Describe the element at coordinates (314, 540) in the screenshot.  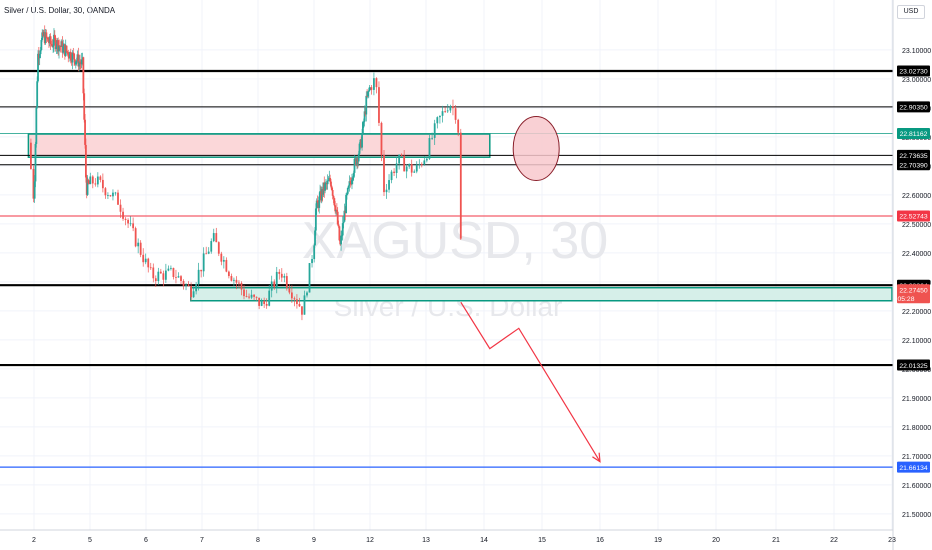
I see `time-tick-label: 9` at that location.